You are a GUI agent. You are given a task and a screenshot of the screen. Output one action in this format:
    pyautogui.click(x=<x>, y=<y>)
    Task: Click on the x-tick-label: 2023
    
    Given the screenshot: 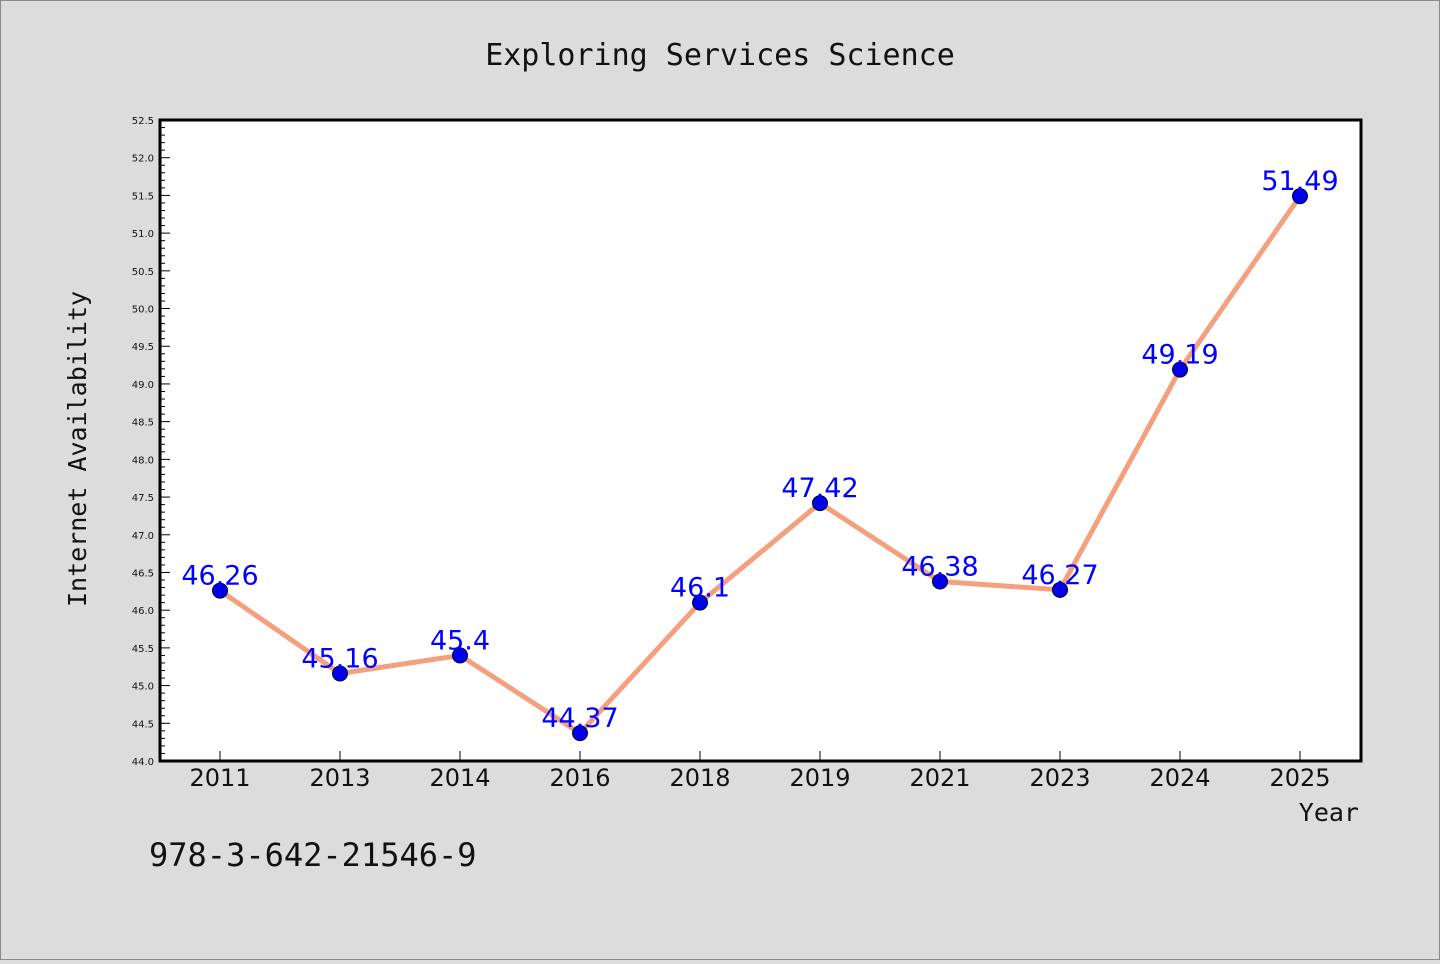 What is the action you would take?
    pyautogui.click(x=1059, y=778)
    